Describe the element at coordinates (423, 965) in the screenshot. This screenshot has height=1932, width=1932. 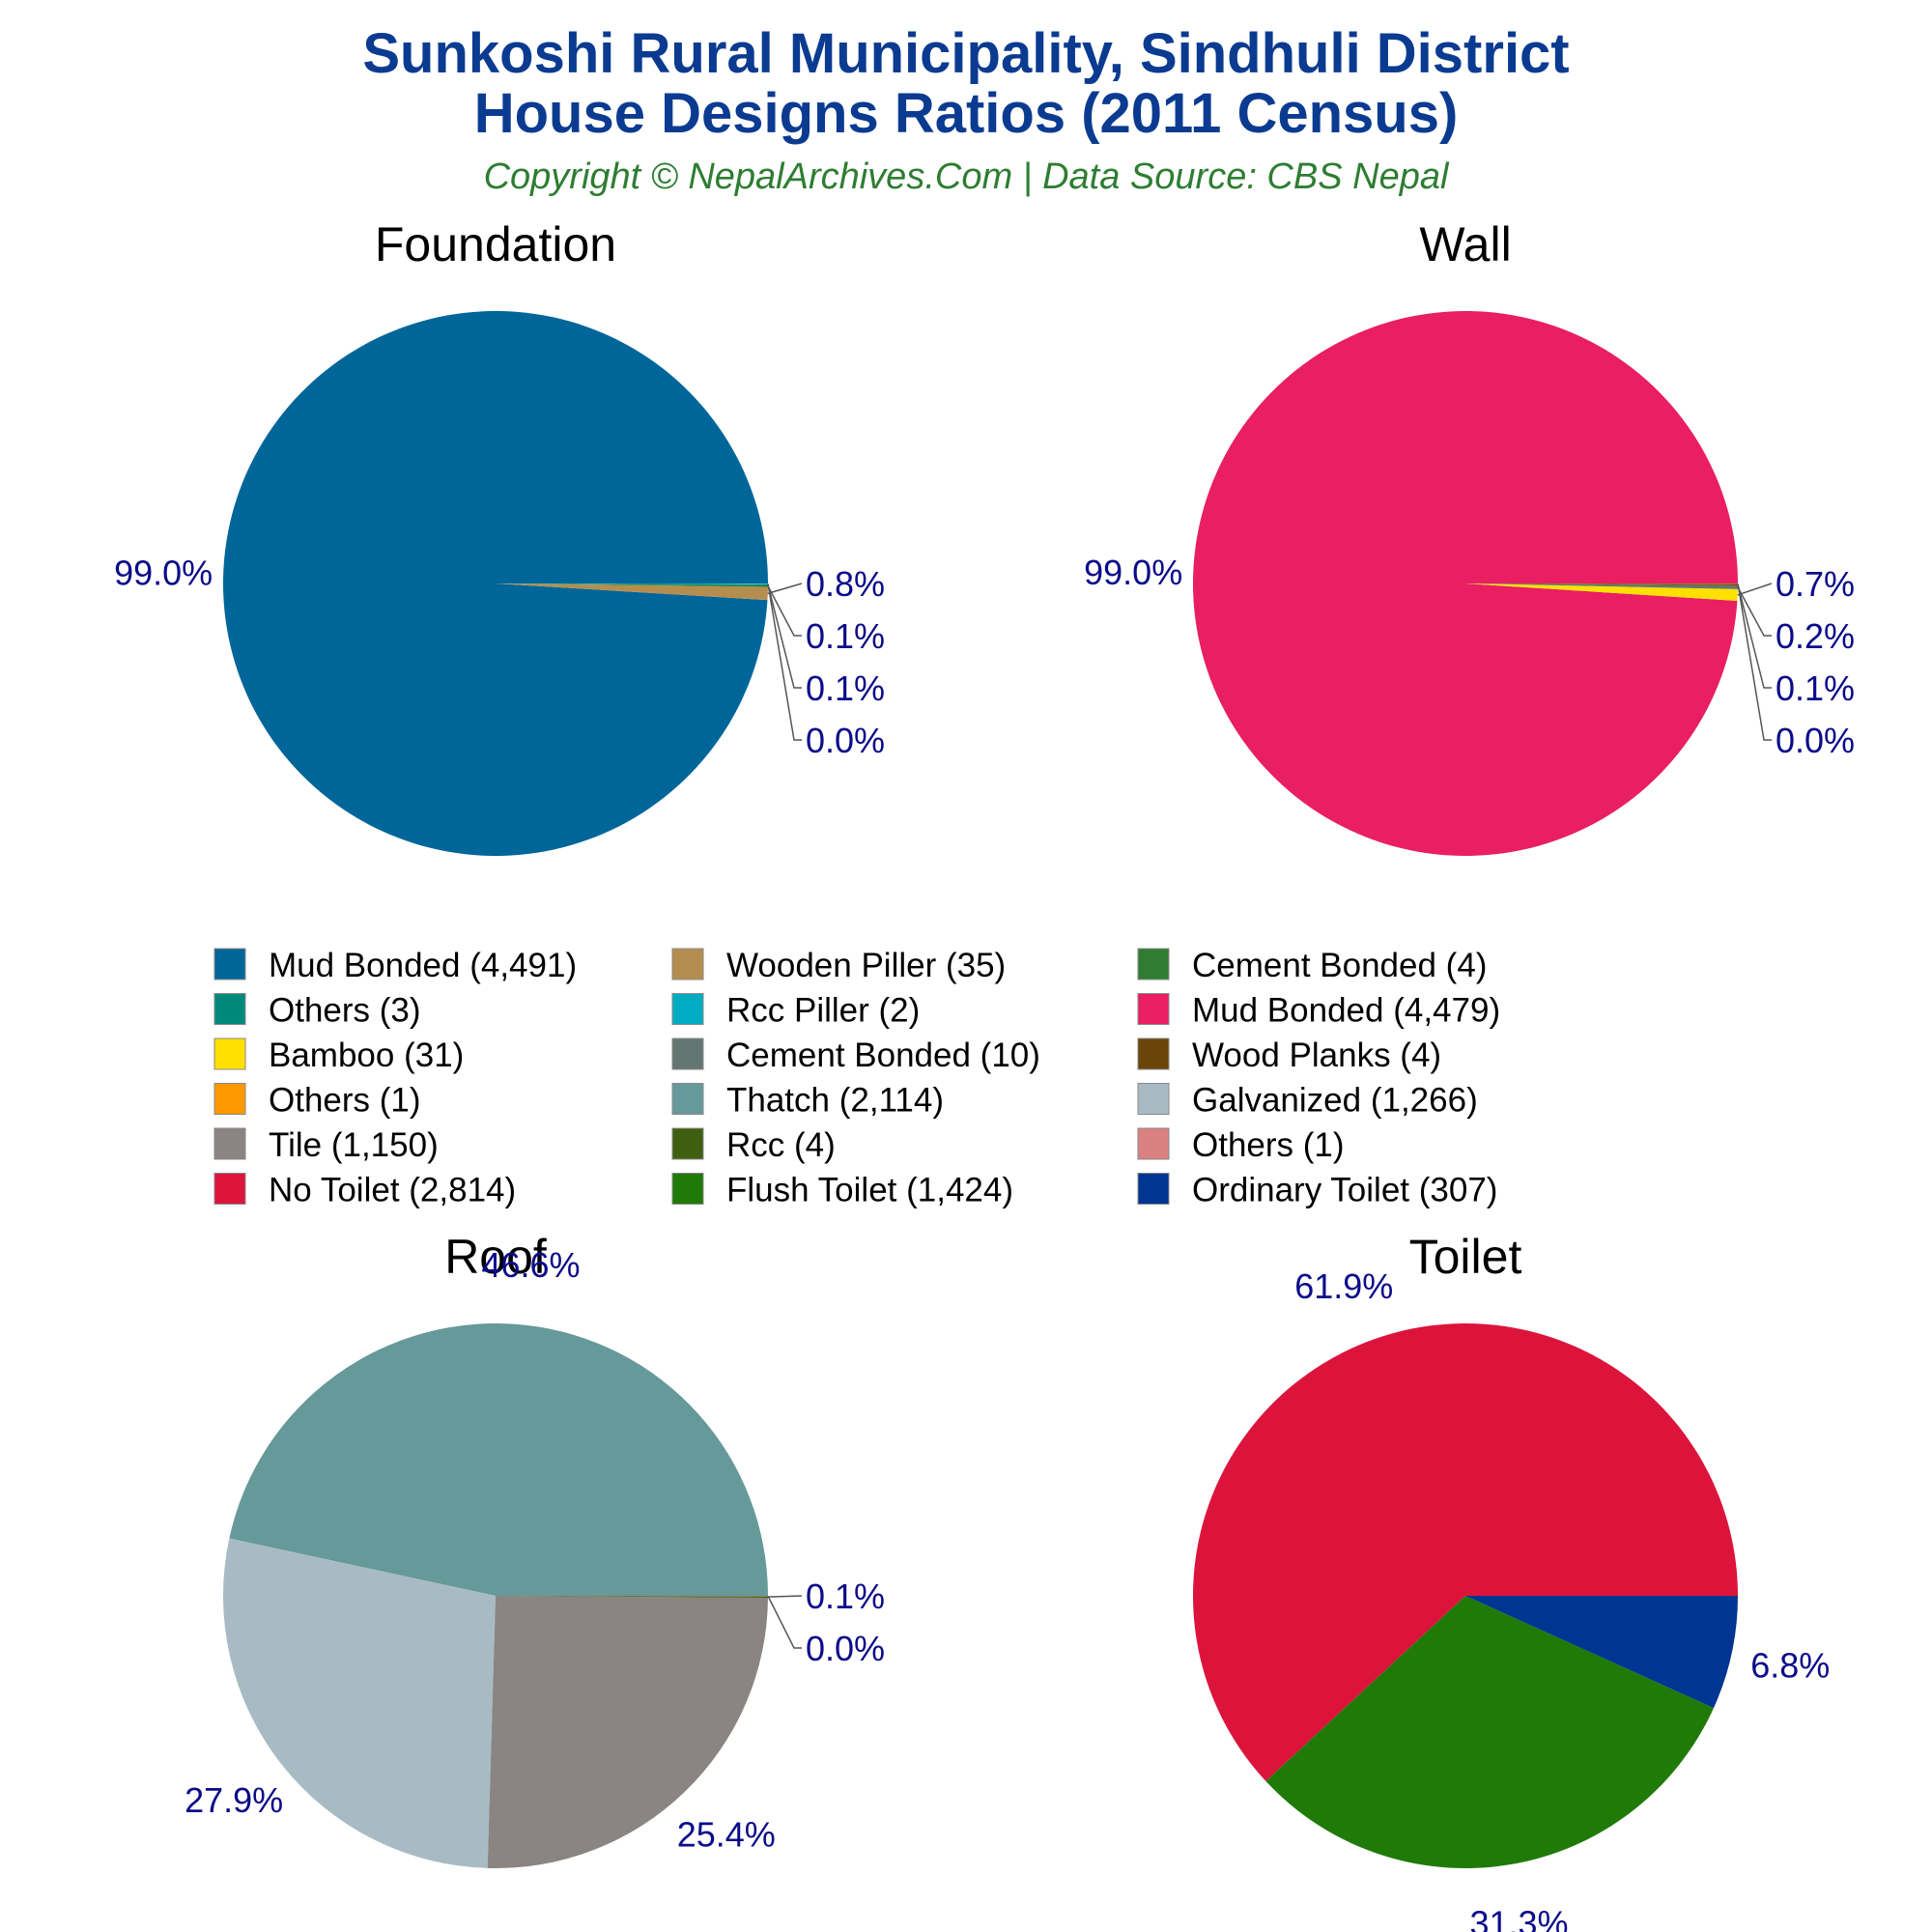
I see `legend-label: Mud Bonded (4,491)` at that location.